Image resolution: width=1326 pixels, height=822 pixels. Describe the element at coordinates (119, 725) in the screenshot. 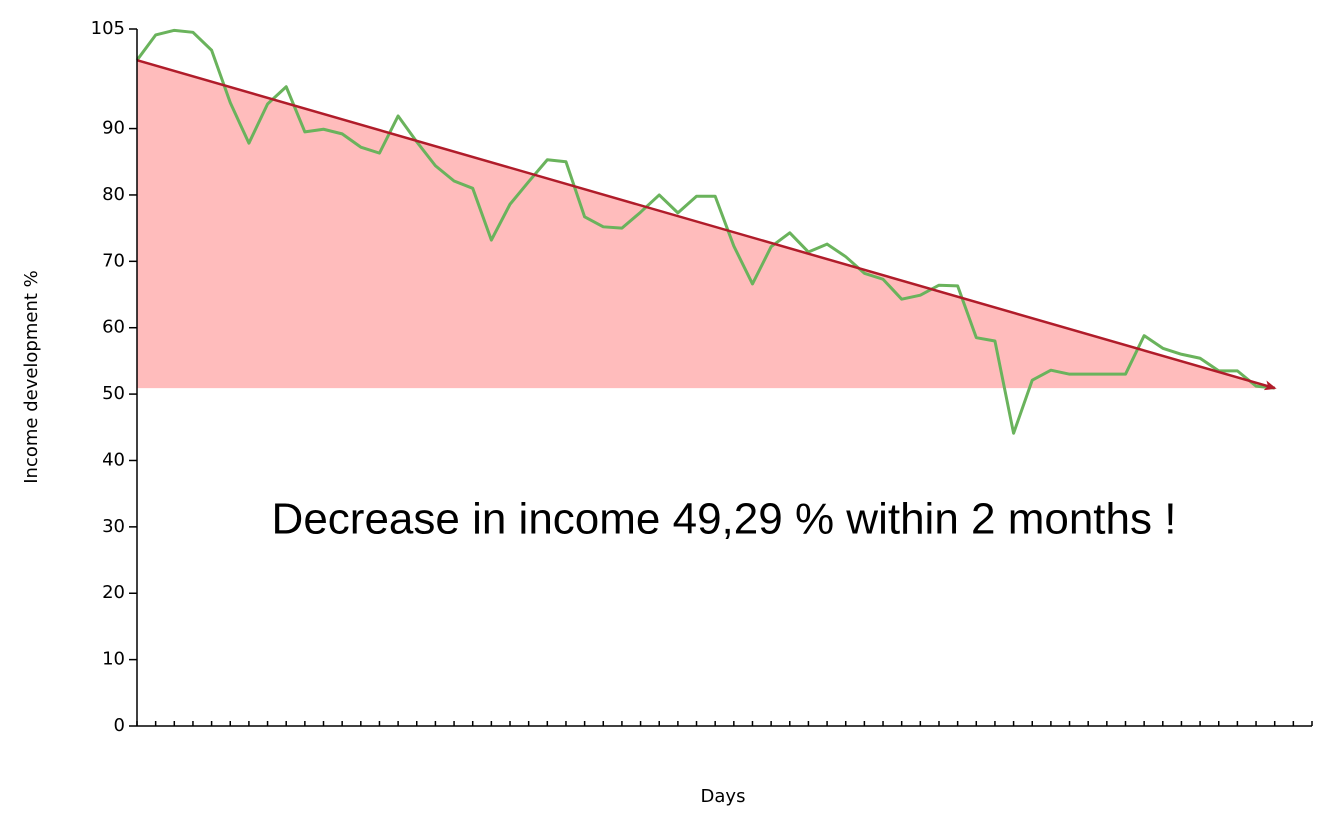

I see `y-tick-label: 0` at that location.